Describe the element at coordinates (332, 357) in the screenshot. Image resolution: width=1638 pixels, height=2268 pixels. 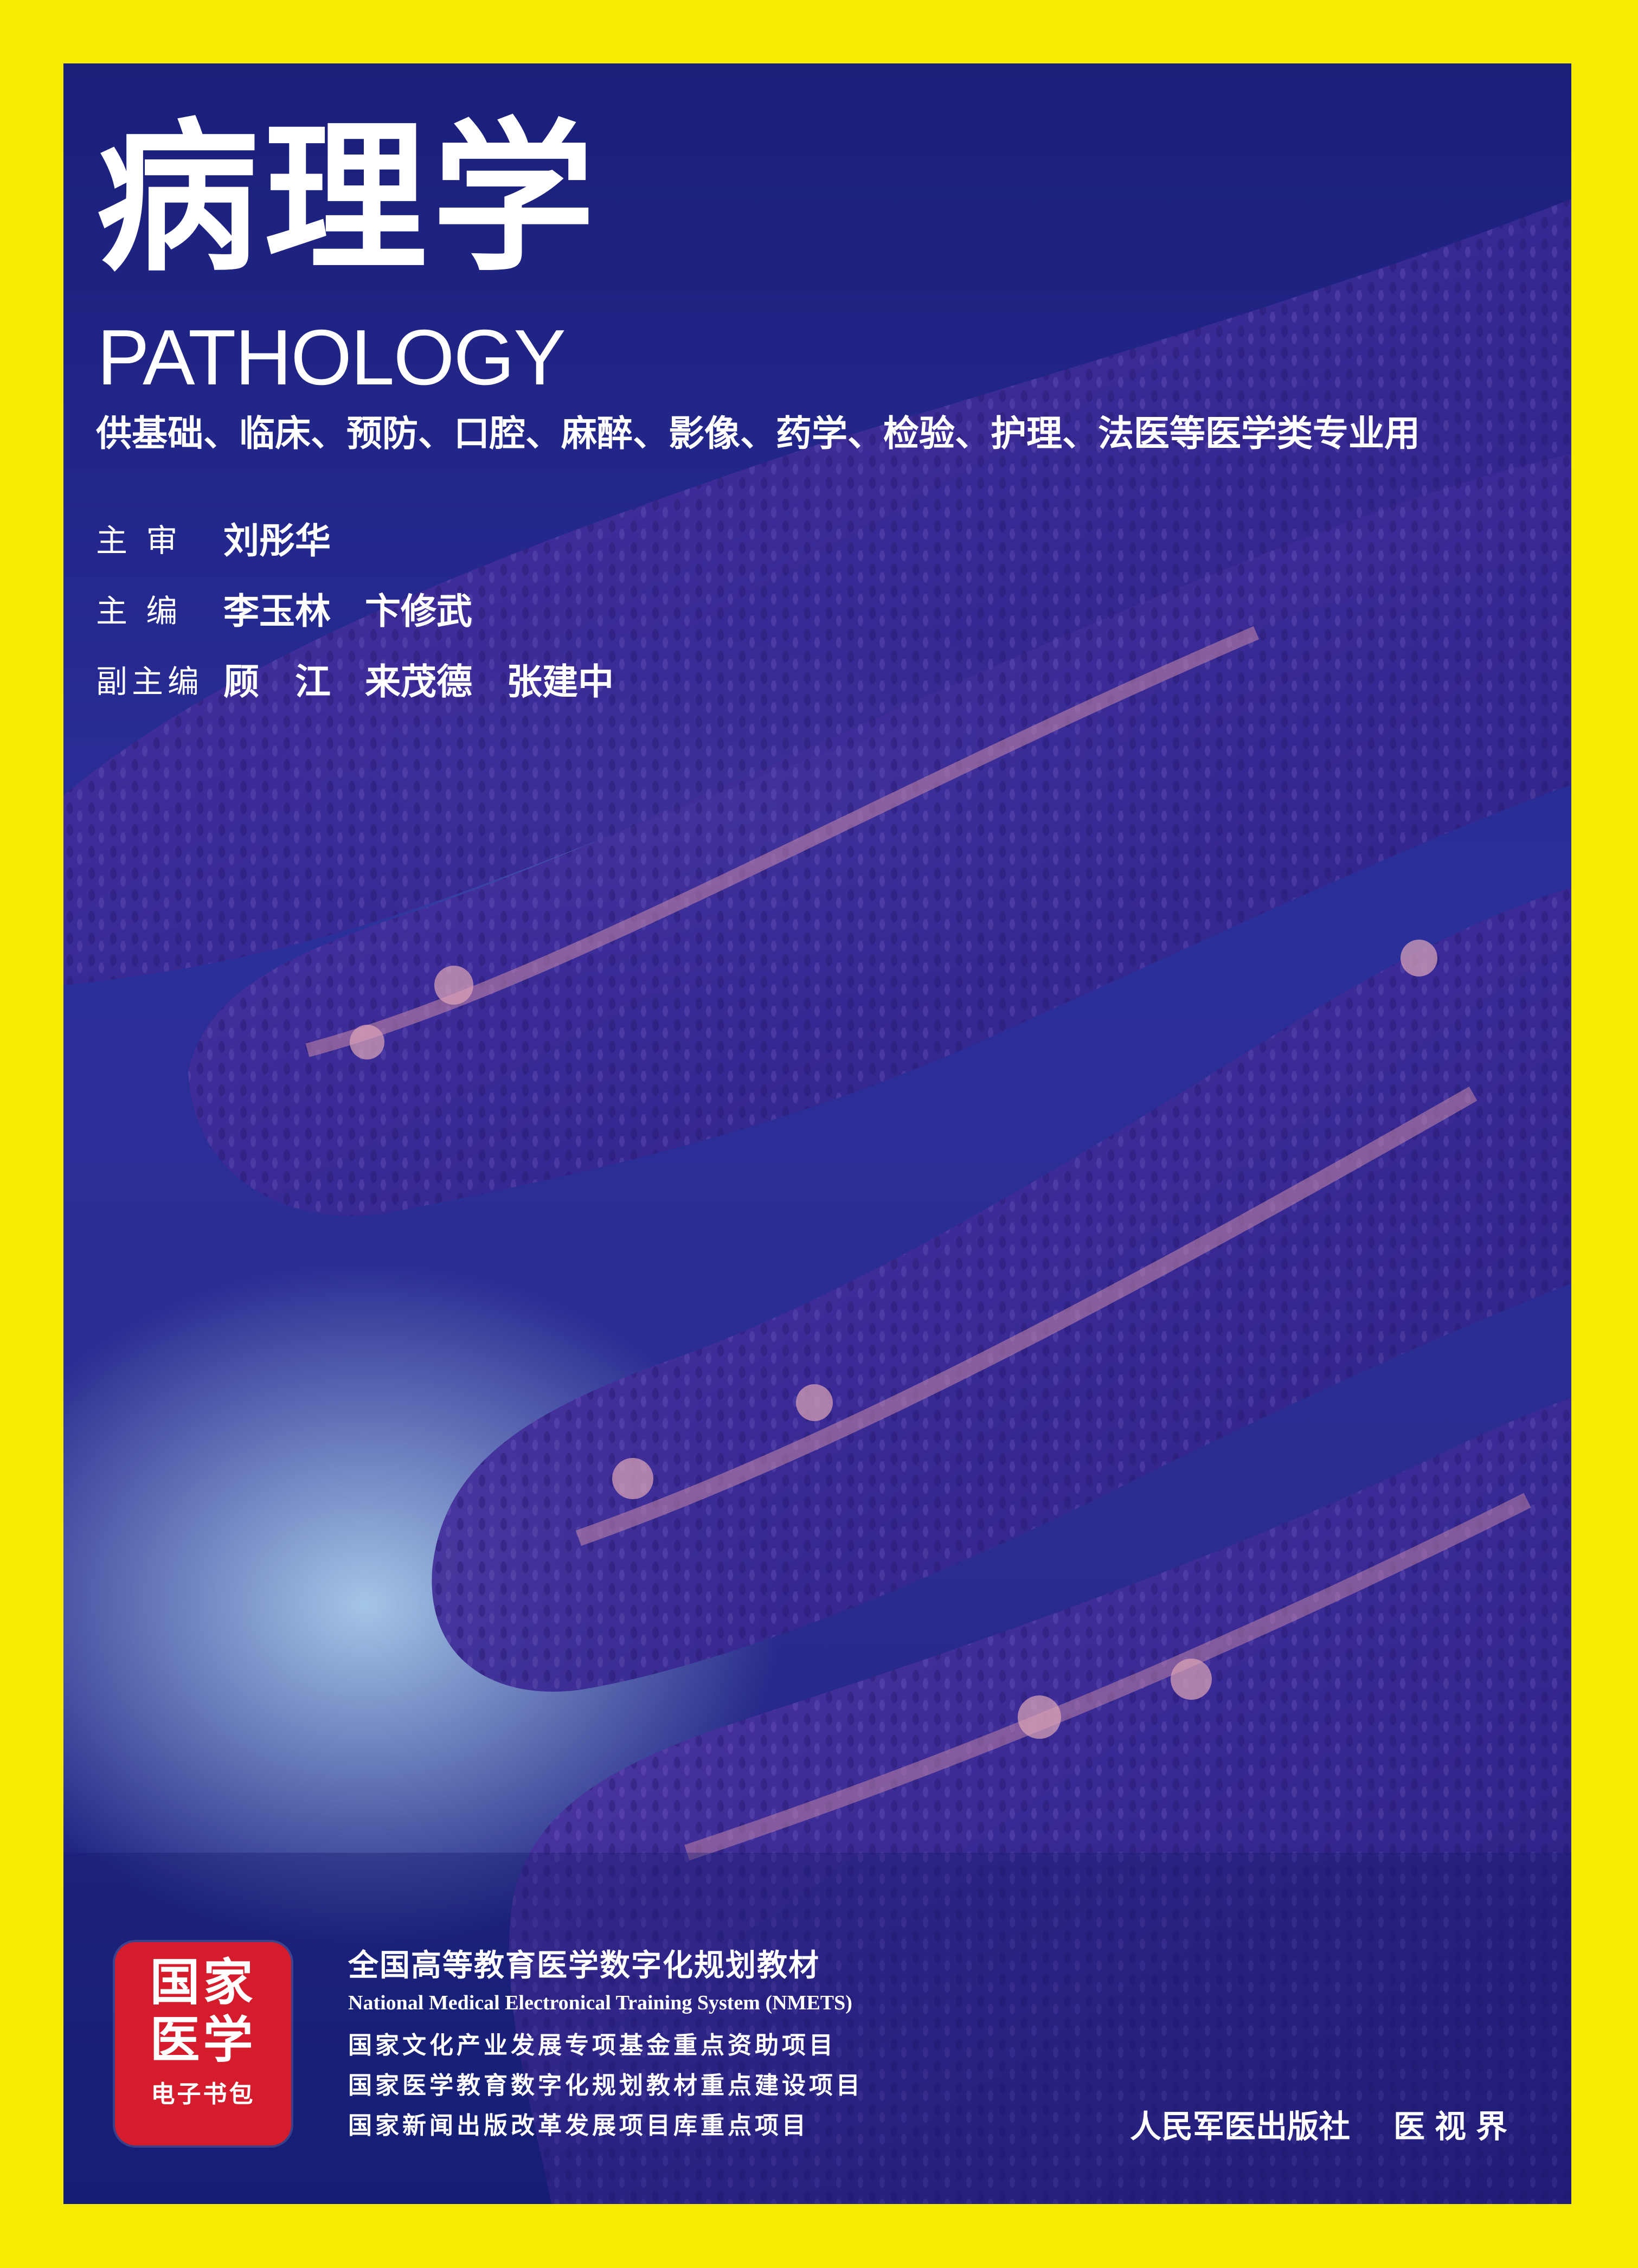
I see `book-title-english: PATHOLOGY` at that location.